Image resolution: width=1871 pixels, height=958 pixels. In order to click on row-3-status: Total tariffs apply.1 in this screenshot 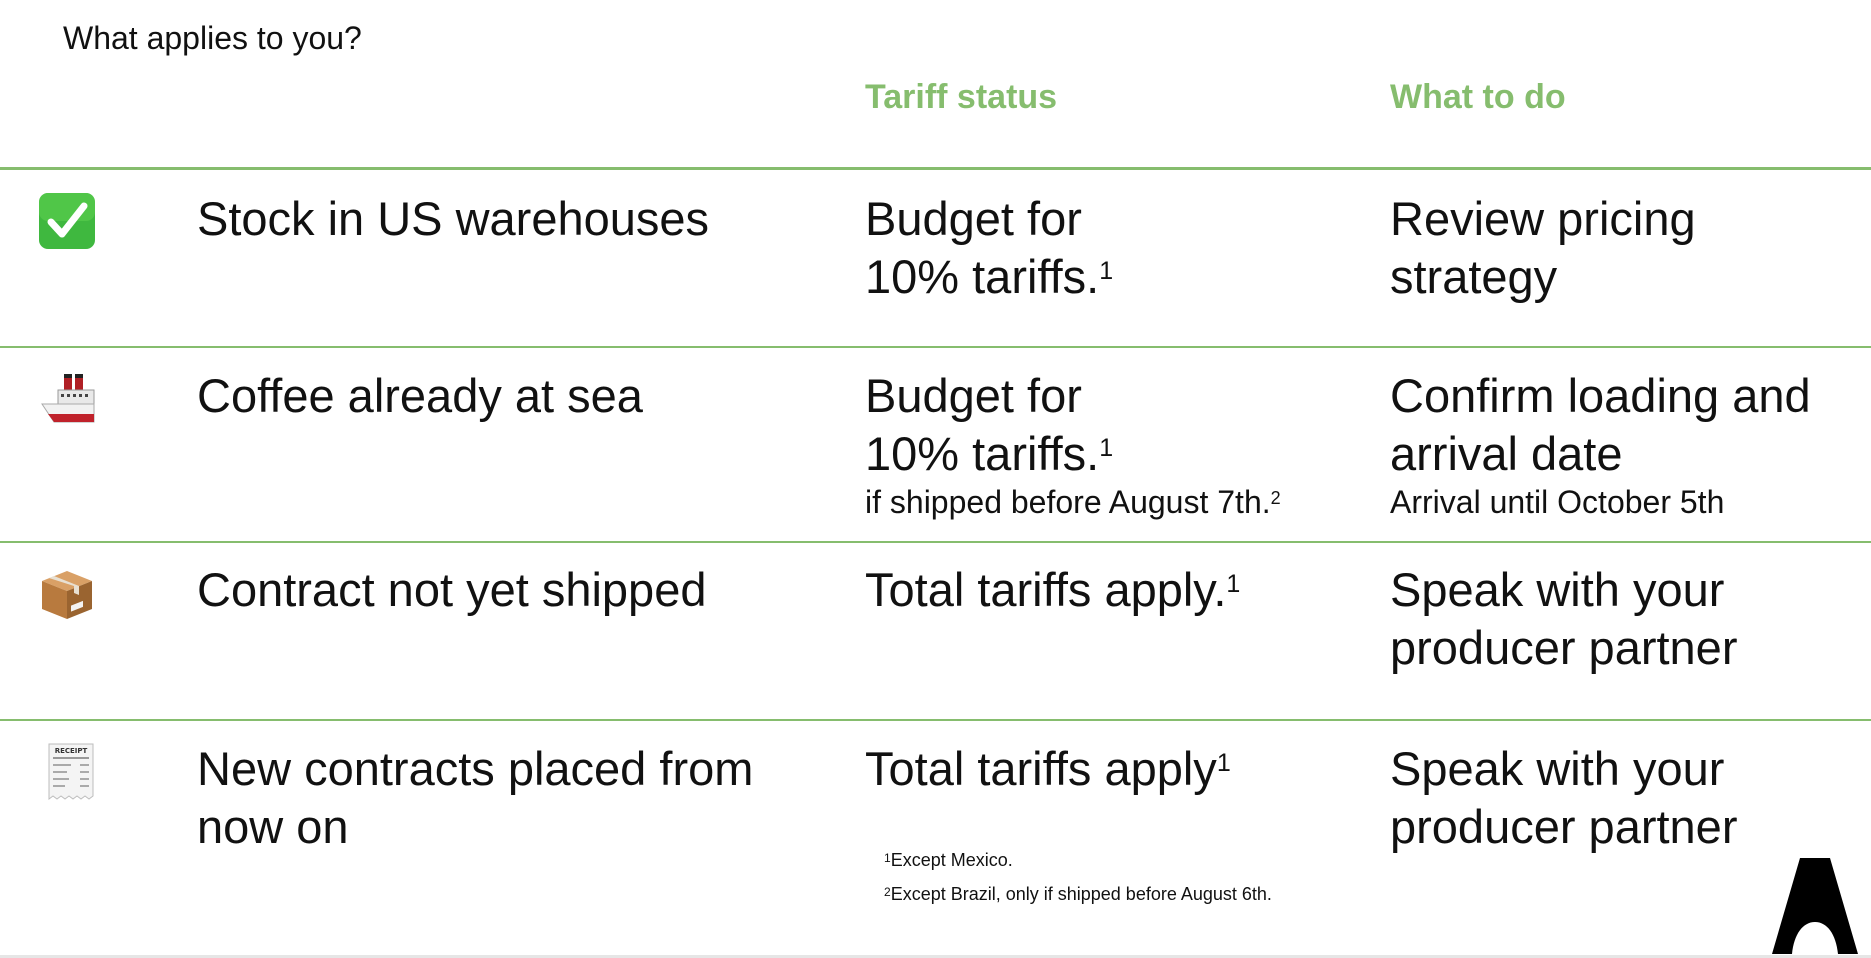, I will do `click(1053, 589)`.